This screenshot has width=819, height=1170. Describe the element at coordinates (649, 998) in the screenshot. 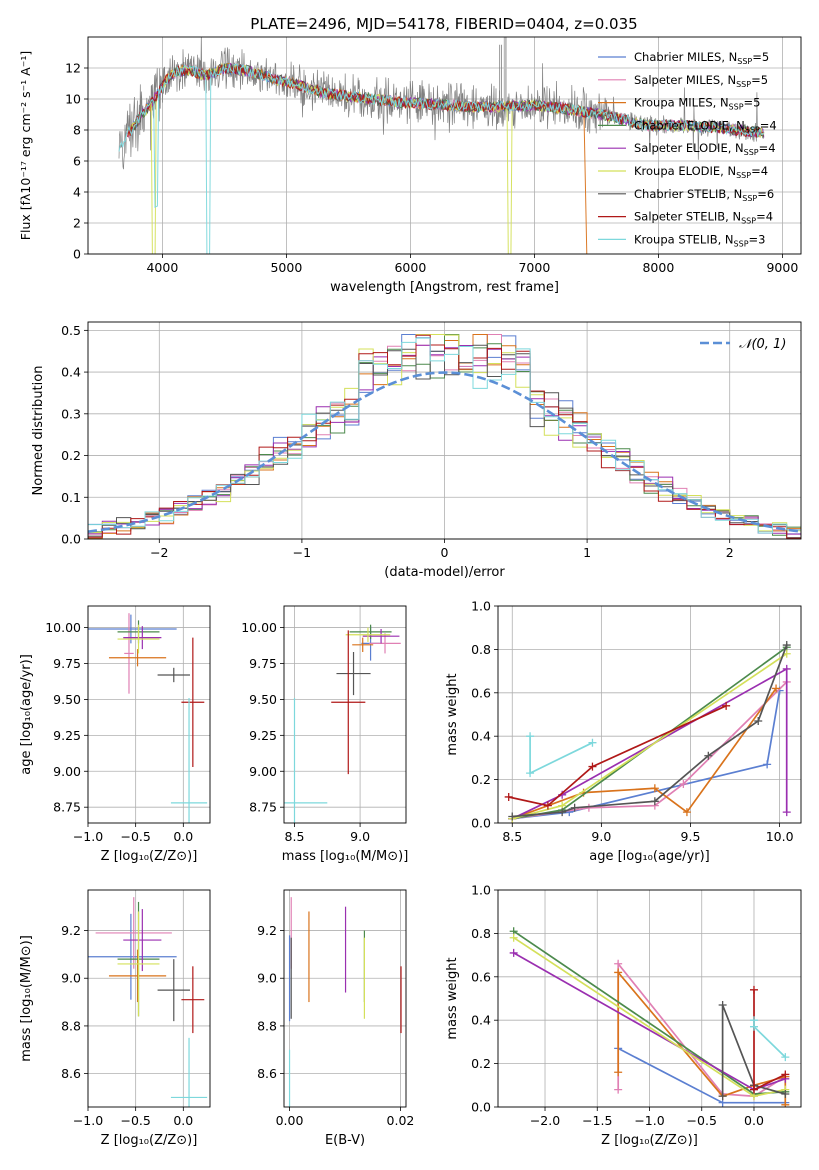

I see `weights_vs_Z-grid` at that location.